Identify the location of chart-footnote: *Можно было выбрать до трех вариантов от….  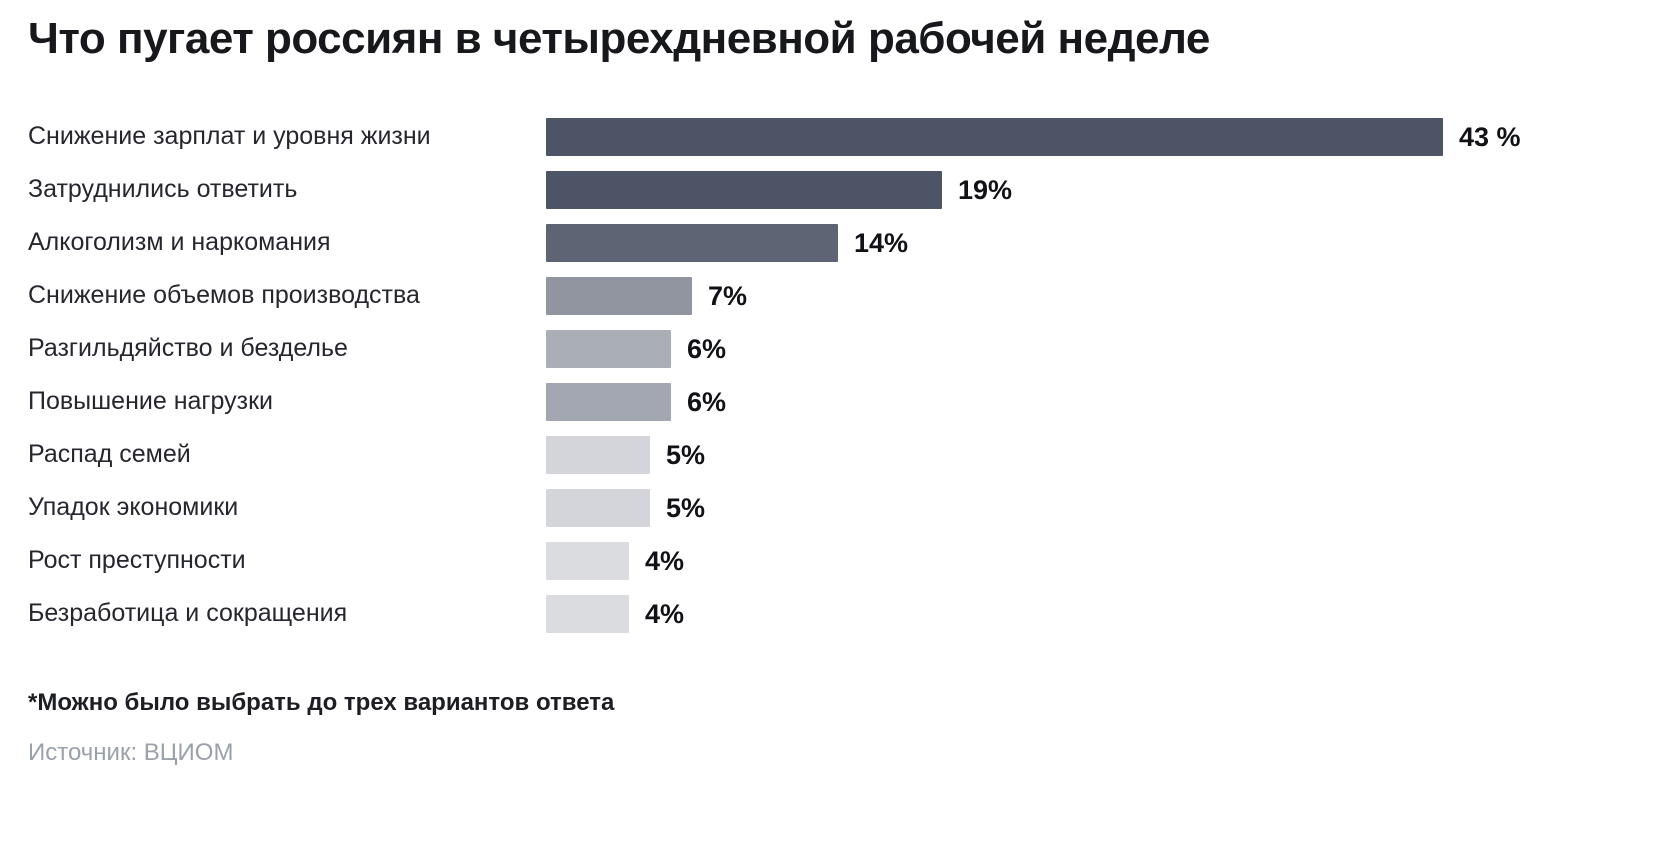
(321, 702).